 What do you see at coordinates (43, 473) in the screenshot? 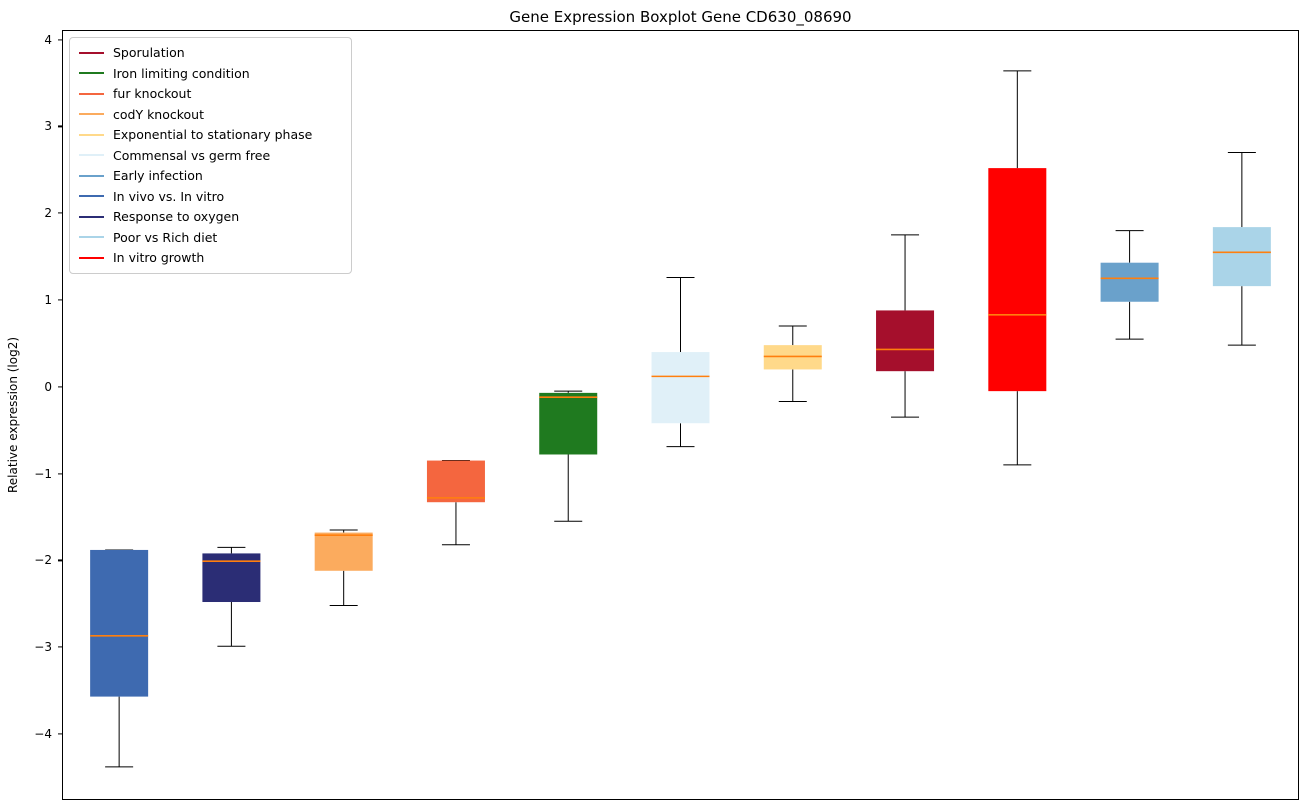
I see `y-tick-label: −1` at bounding box center [43, 473].